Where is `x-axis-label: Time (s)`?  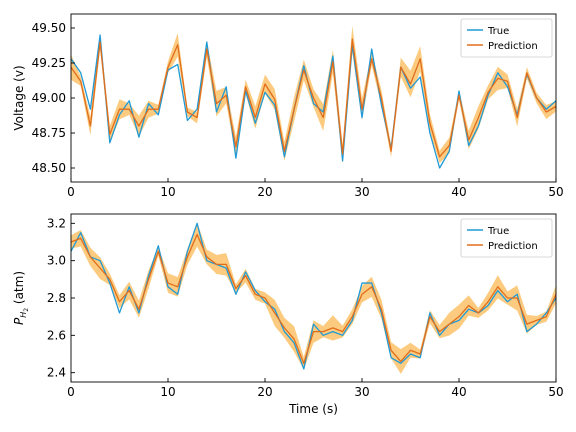
x-axis-label: Time (s) is located at coordinates (313, 409).